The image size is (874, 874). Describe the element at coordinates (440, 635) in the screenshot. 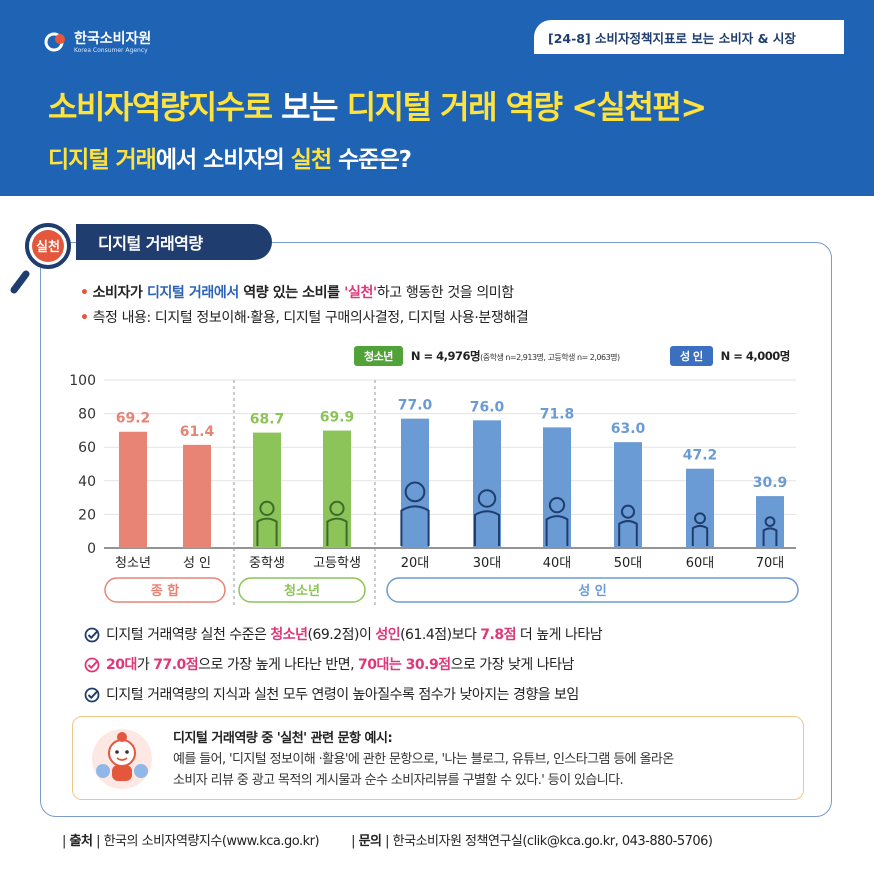

I see `finding1-part5: (61.4점)보다` at that location.